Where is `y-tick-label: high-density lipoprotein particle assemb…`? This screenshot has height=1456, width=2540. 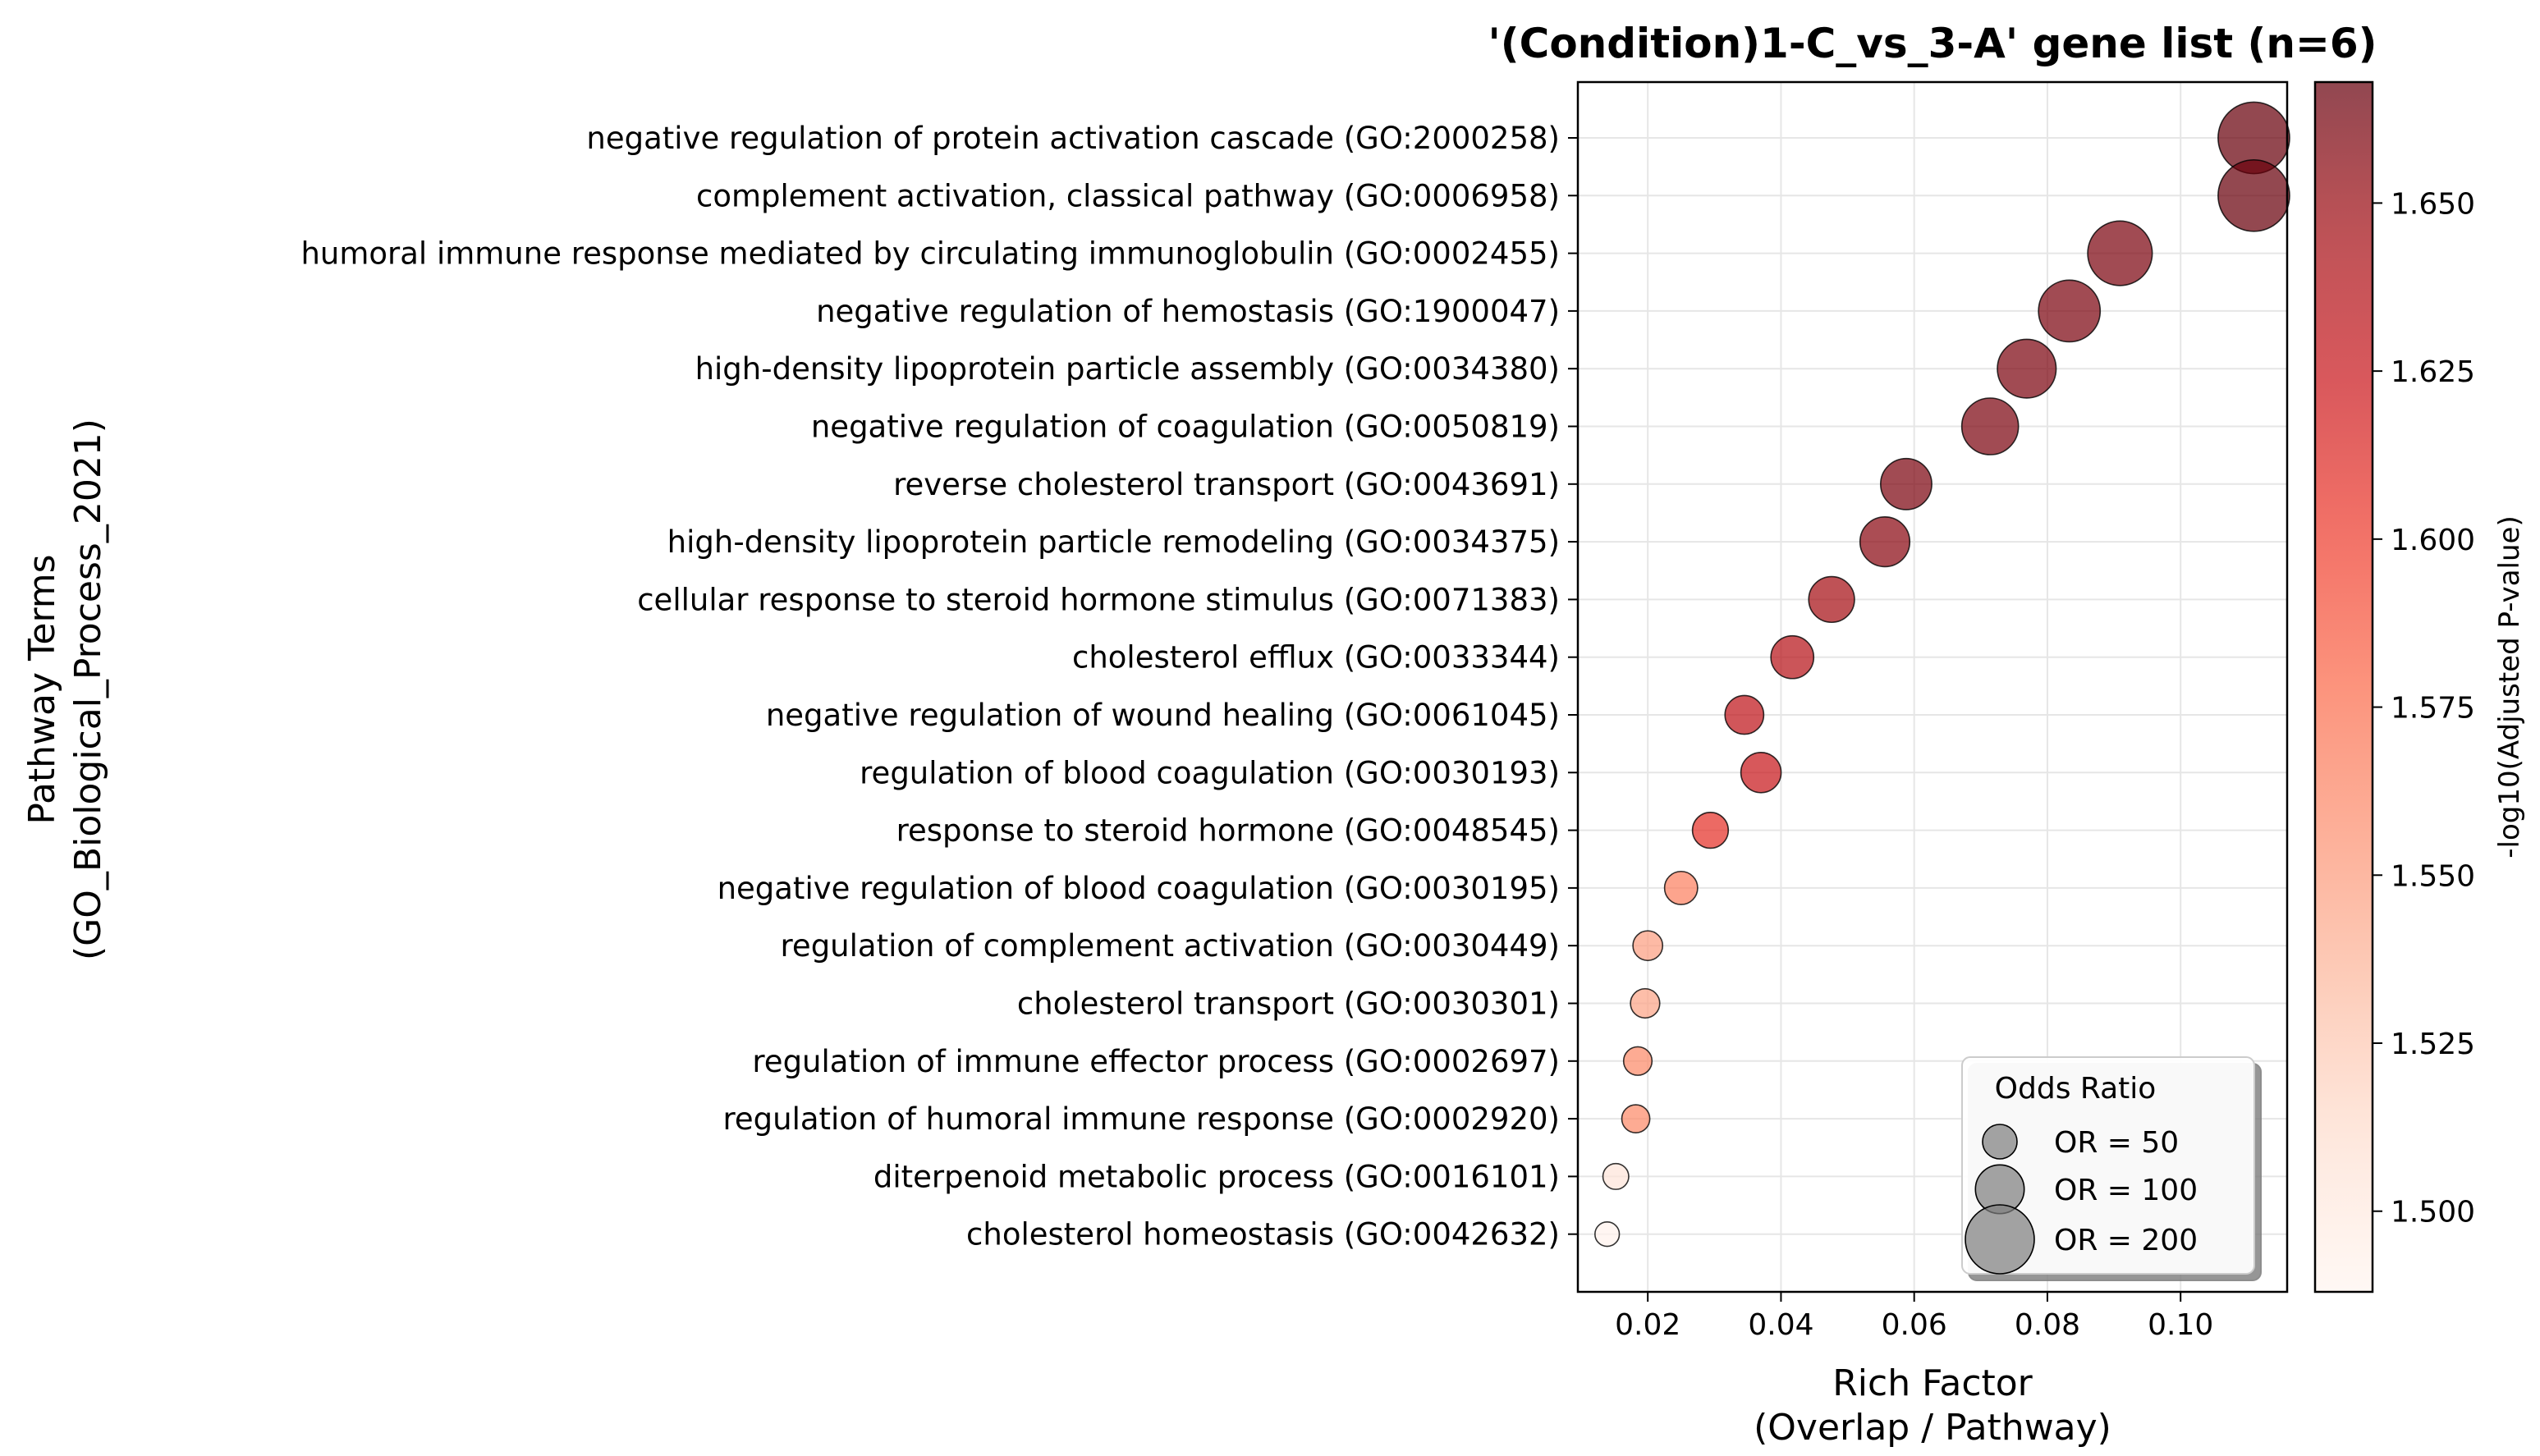 y-tick-label: high-density lipoprotein particle assemb… is located at coordinates (1127, 369).